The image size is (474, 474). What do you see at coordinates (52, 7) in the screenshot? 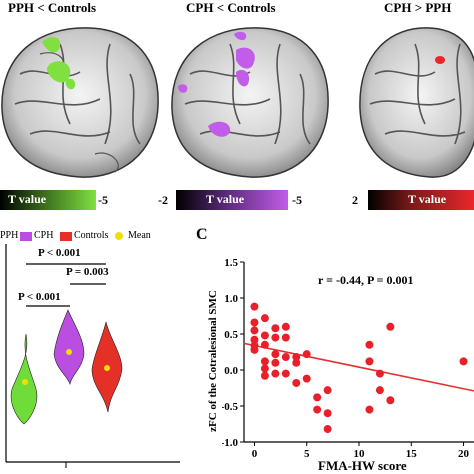
I see `panel-a-title-1: PPH < Controls` at bounding box center [52, 7].